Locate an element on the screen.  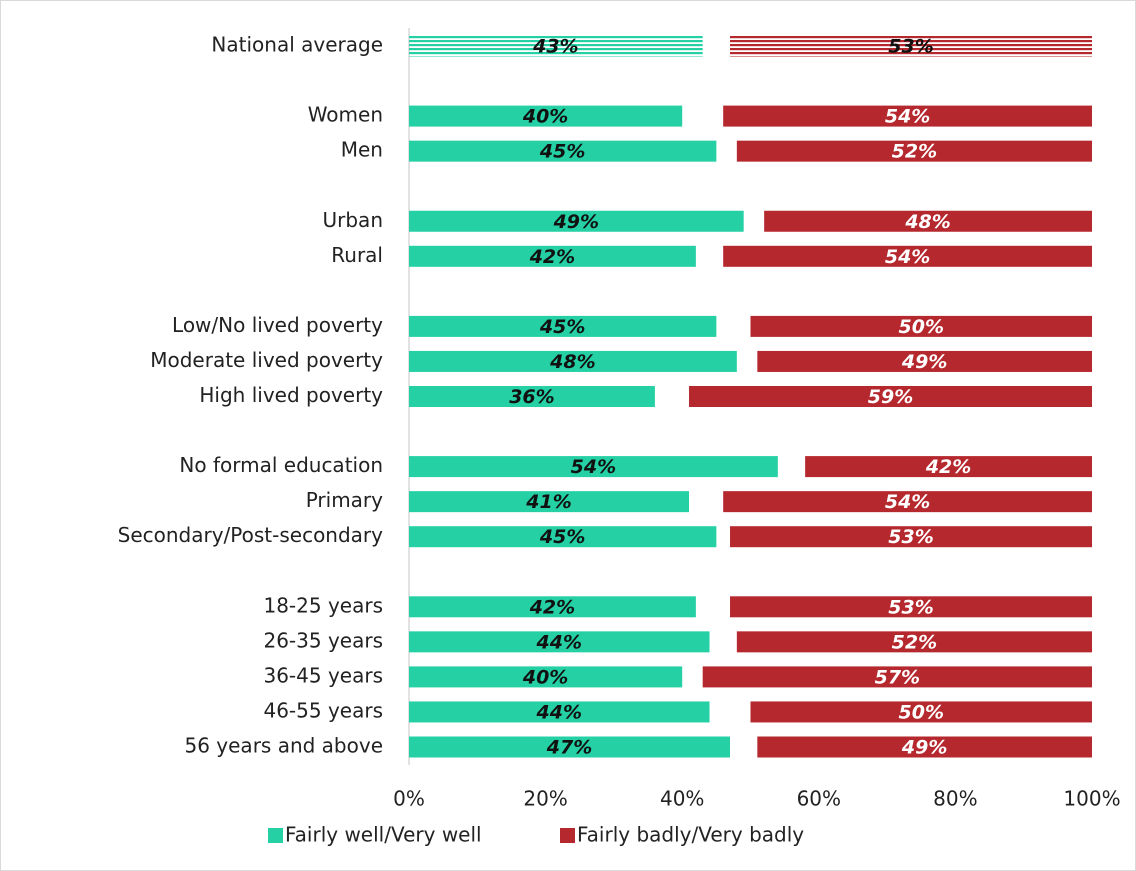
x-tick-label: 0% is located at coordinates (409, 799).